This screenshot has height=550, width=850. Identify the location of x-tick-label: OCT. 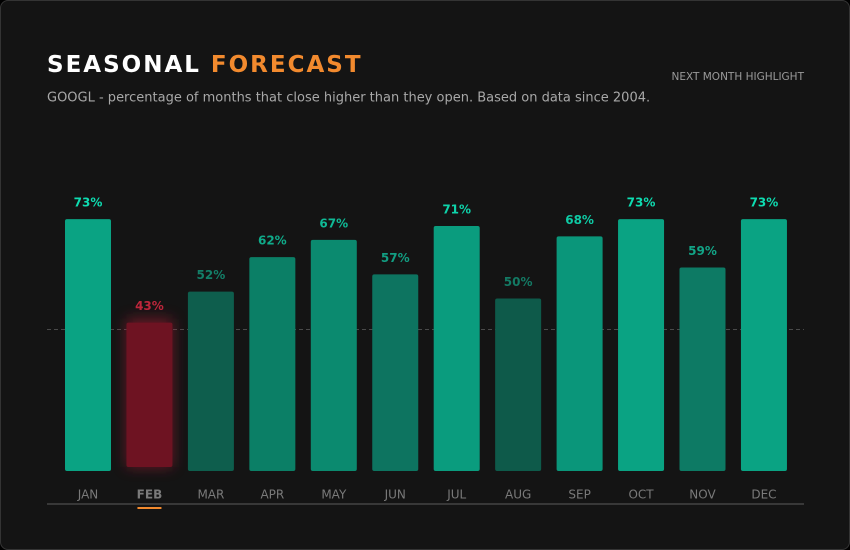
(641, 495).